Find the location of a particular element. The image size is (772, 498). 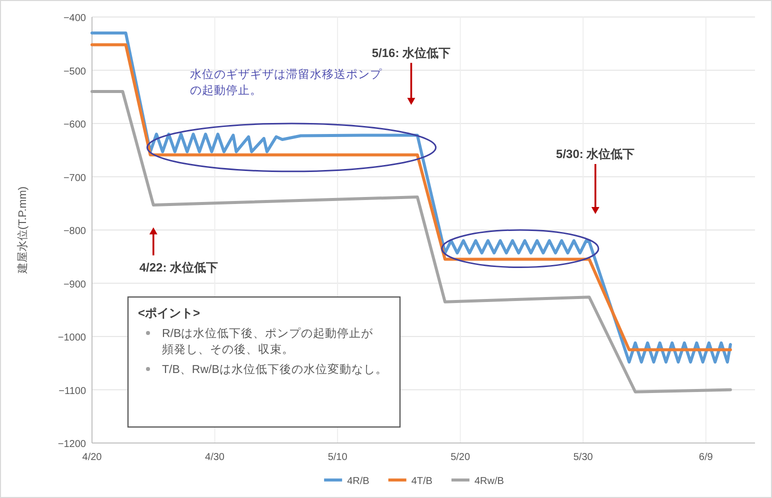

annotation: 5/30: 水位低下 is located at coordinates (595, 154).